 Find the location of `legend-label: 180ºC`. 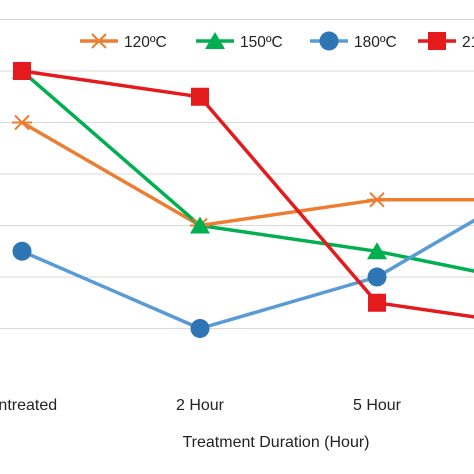

legend-label: 180ºC is located at coordinates (375, 42).